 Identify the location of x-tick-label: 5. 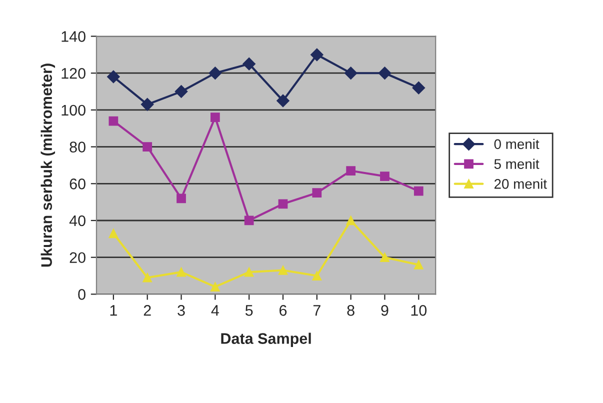
(249, 310).